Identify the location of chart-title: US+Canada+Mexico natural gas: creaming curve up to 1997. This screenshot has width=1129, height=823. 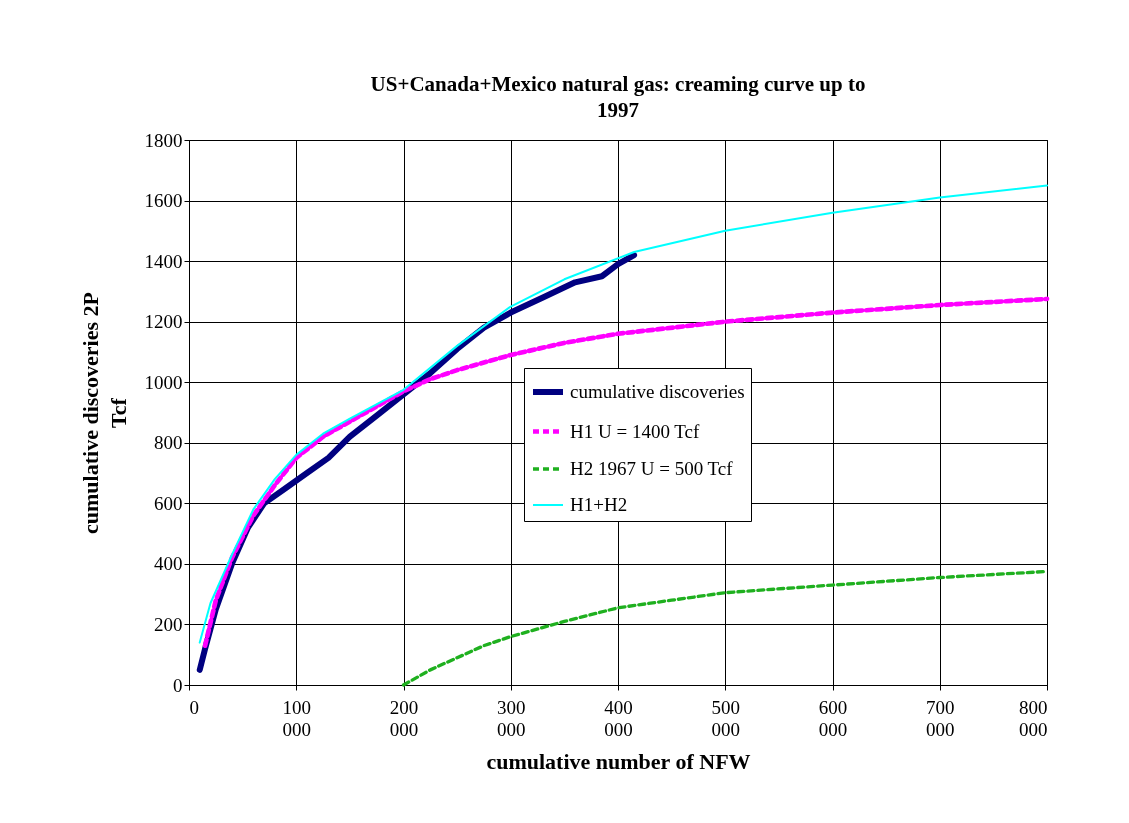
(618, 97).